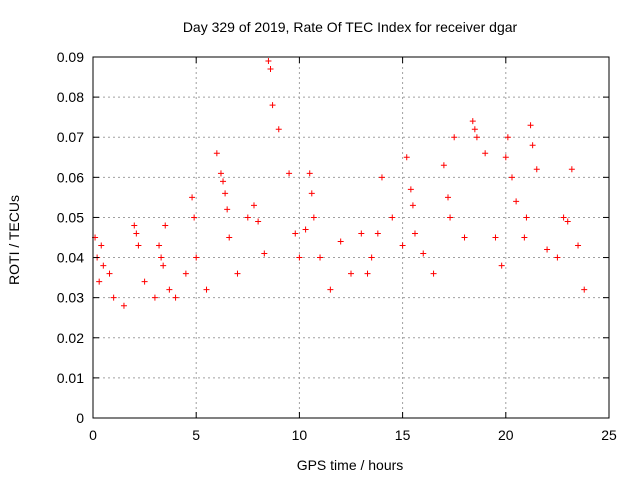  I want to click on y-tick-label: 0.06, so click(70, 177).